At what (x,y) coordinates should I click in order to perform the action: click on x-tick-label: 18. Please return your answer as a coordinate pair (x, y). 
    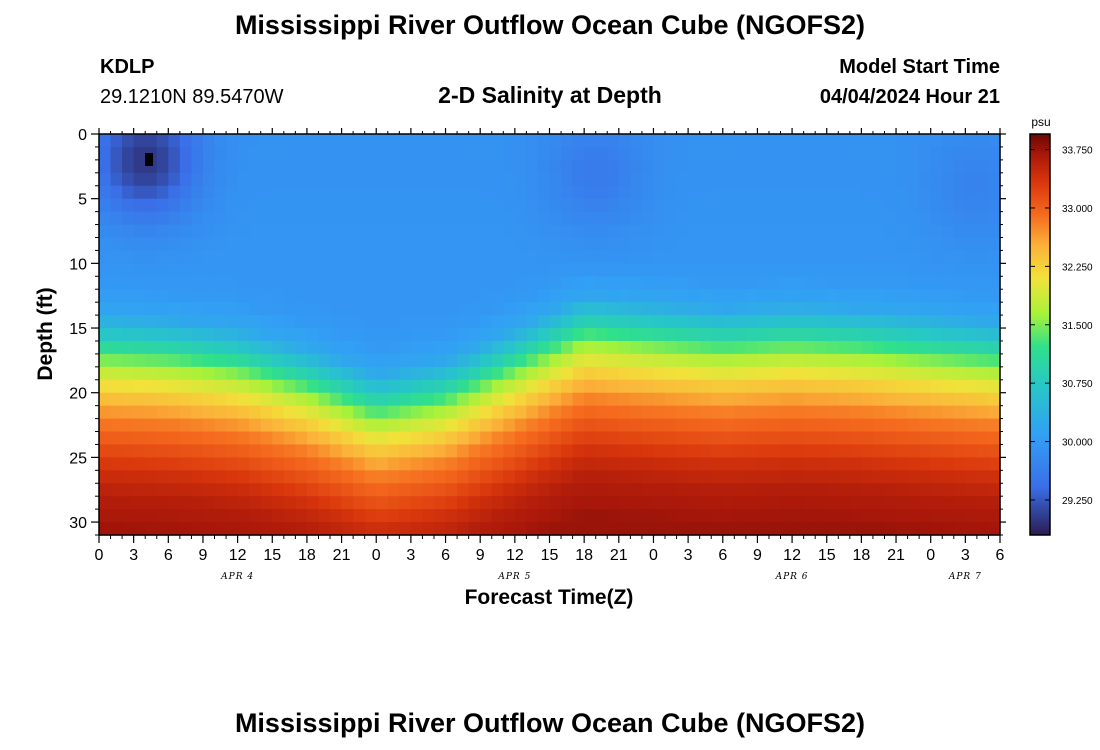
    Looking at the image, I should click on (584, 555).